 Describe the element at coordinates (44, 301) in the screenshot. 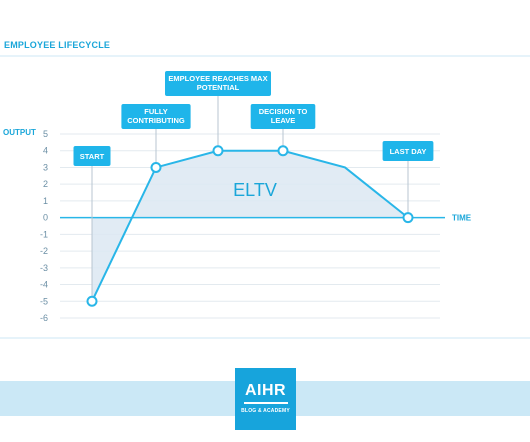

I see `y-tick-label: -5` at that location.